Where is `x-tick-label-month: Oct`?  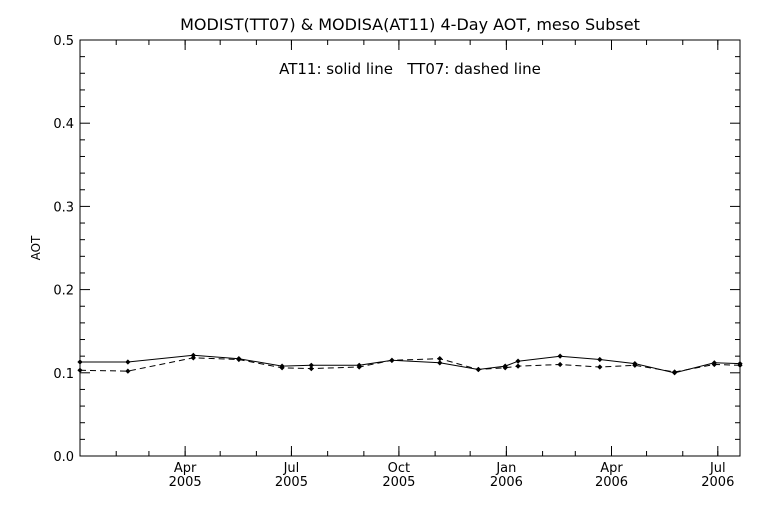
x-tick-label-month: Oct is located at coordinates (399, 468).